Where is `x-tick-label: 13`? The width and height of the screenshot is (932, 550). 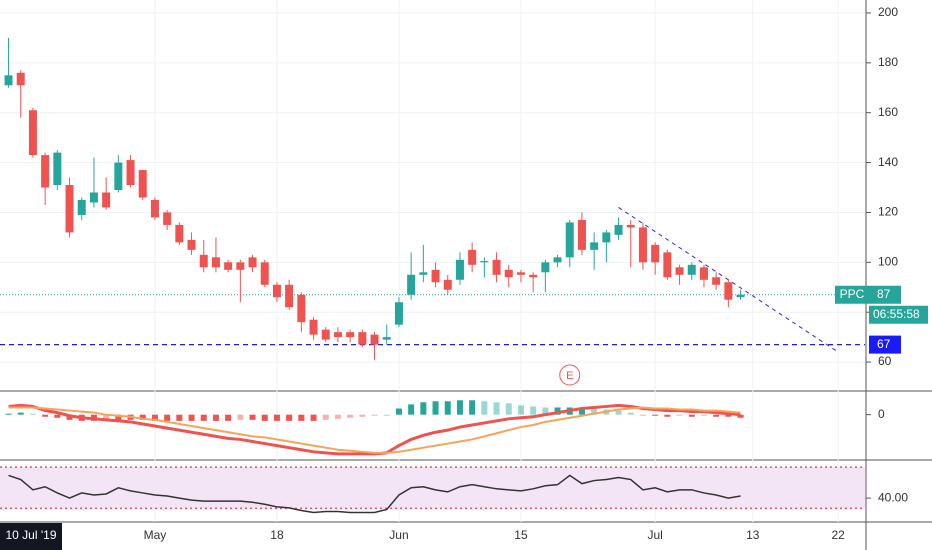
x-tick-label: 13 is located at coordinates (753, 535).